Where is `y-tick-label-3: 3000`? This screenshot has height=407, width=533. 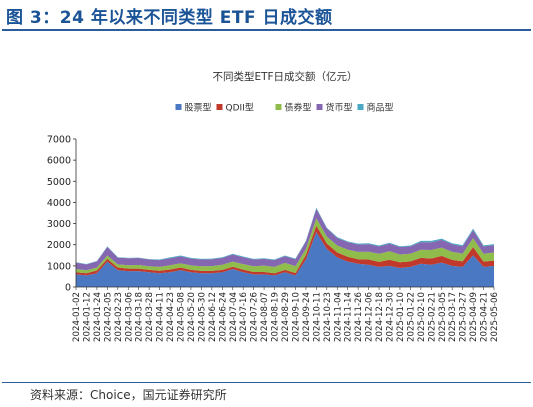
y-tick-label-3: 3000 is located at coordinates (59, 224).